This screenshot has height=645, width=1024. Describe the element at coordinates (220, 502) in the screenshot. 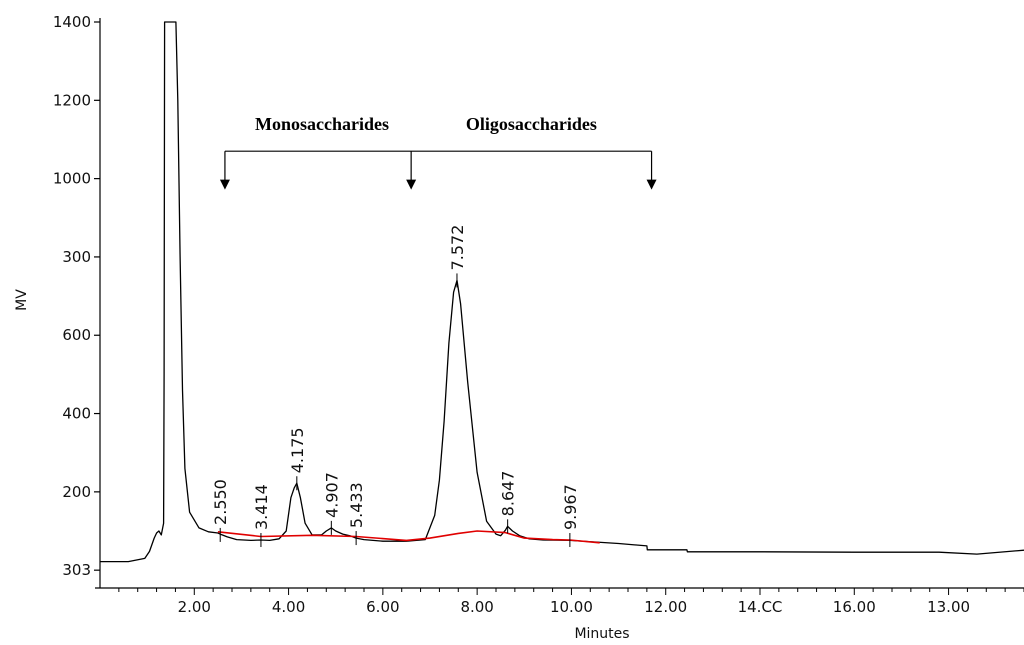

I see `peak-label: 2.550` at that location.